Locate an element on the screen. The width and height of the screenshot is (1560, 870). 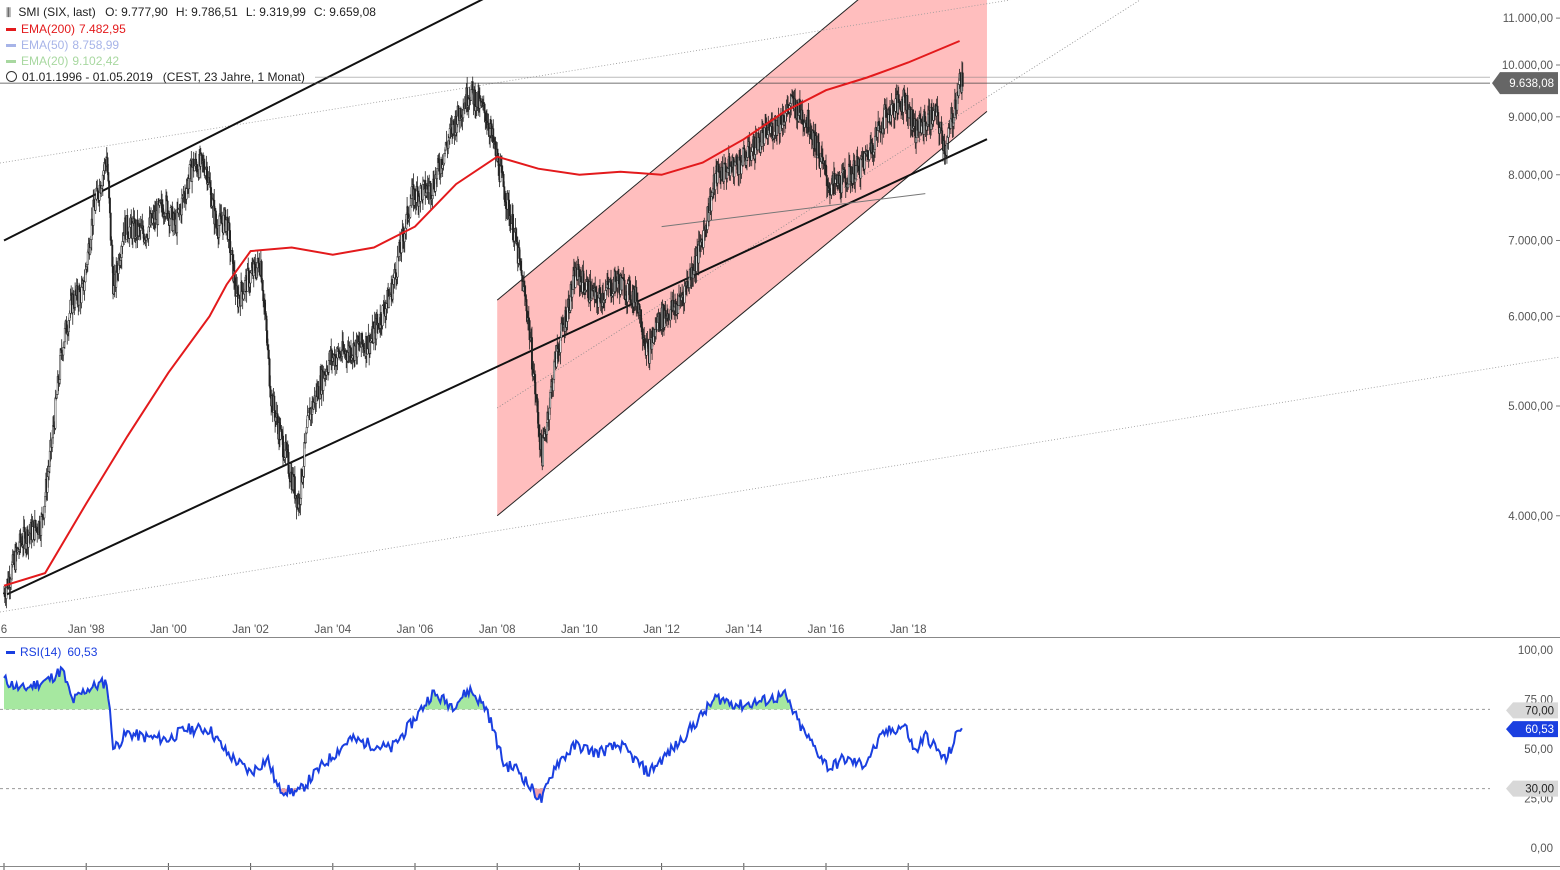
rsi-upper-tag-bg is located at coordinates (1532, 710).